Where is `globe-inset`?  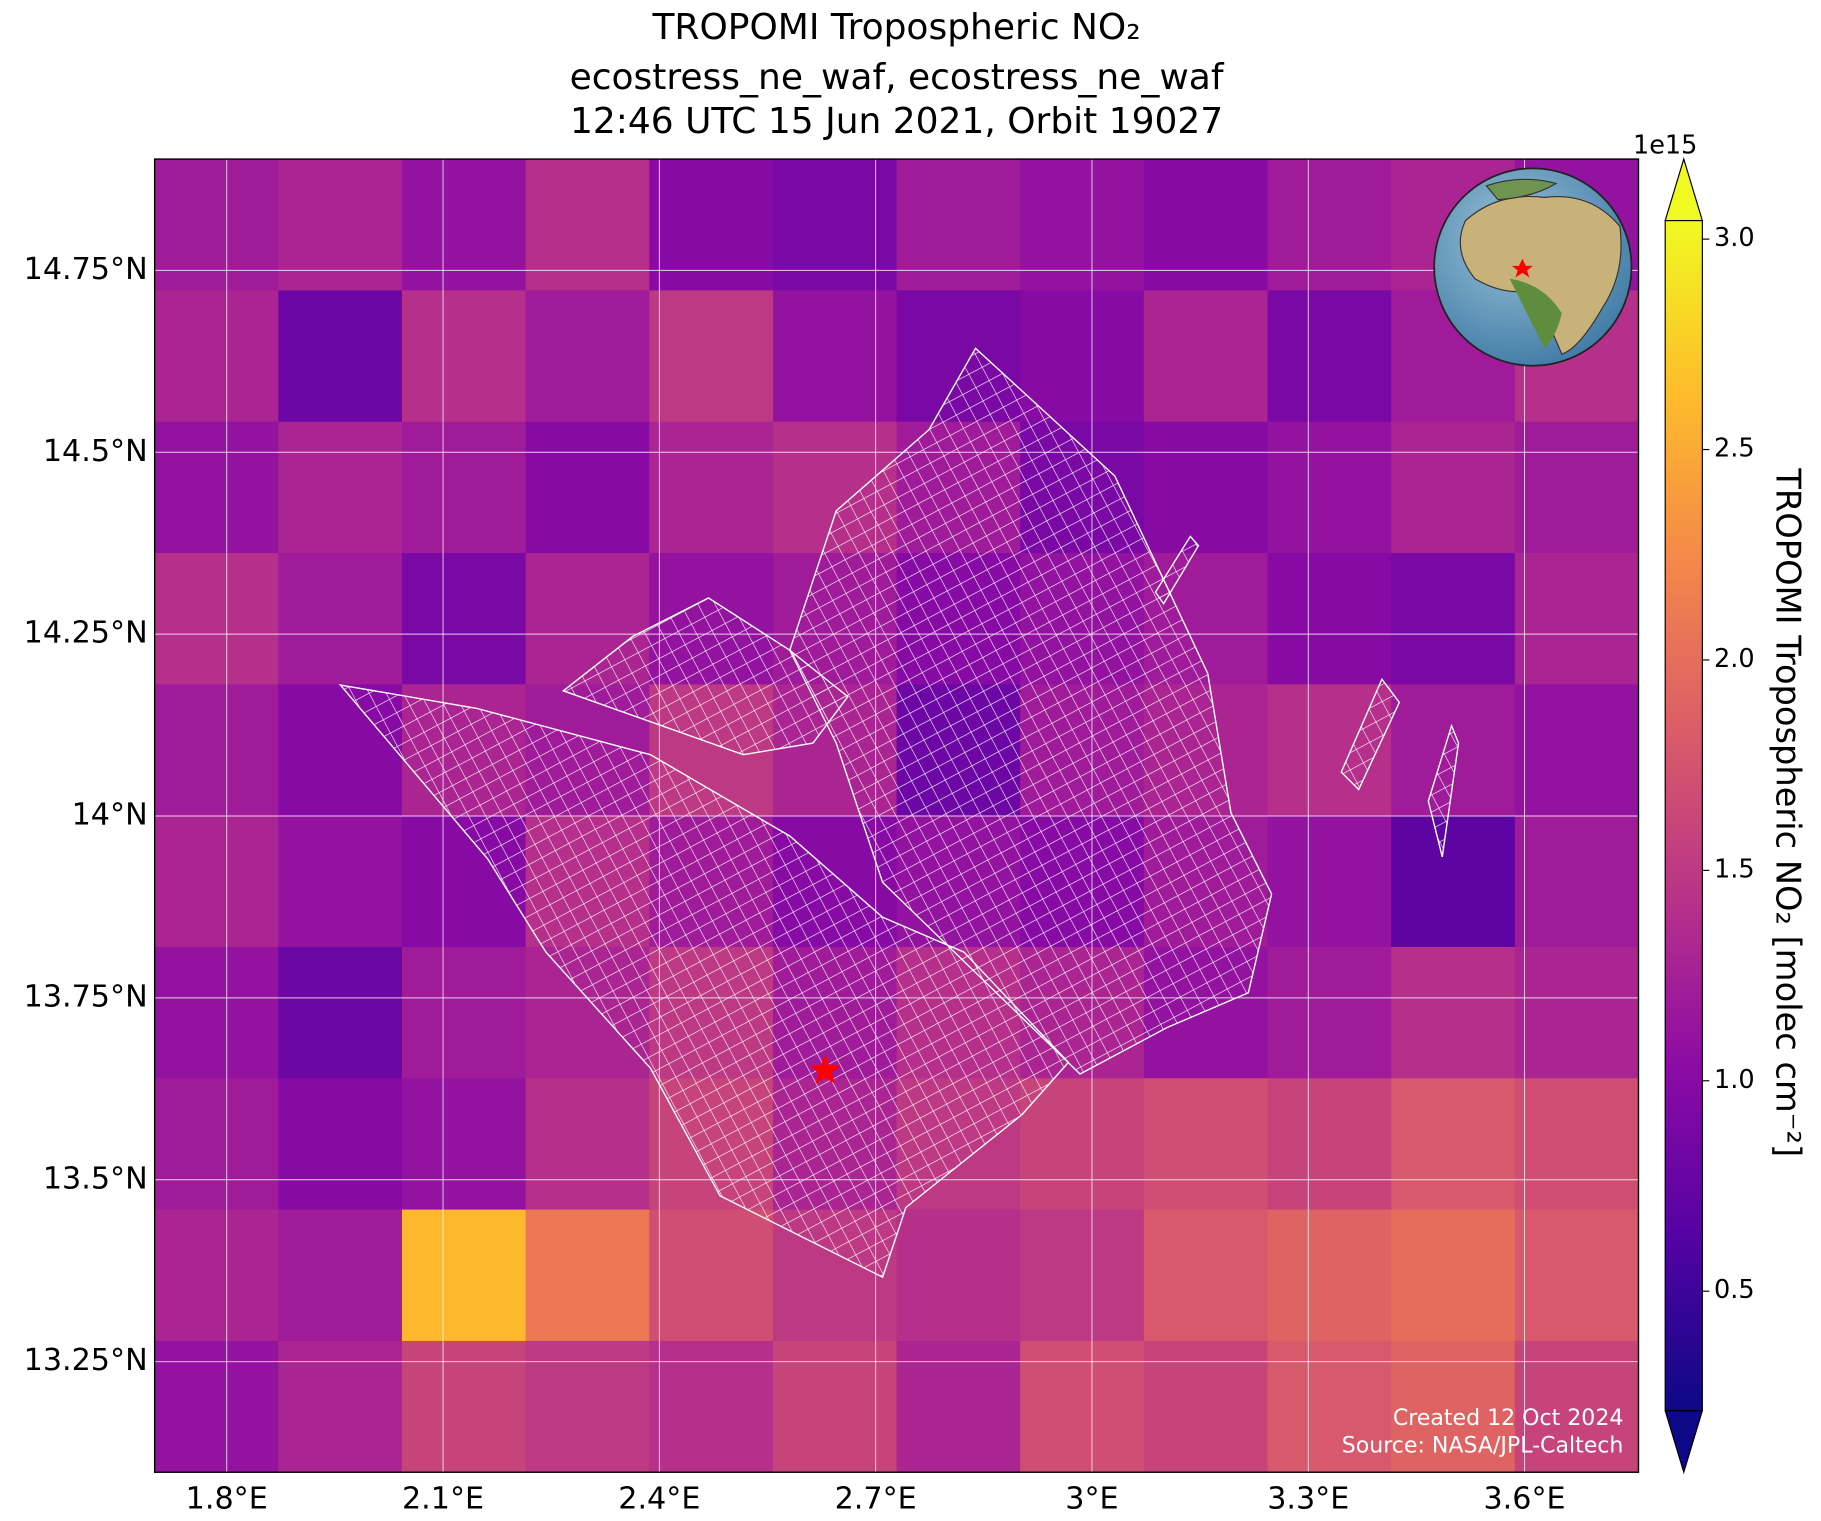 globe-inset is located at coordinates (1533, 267).